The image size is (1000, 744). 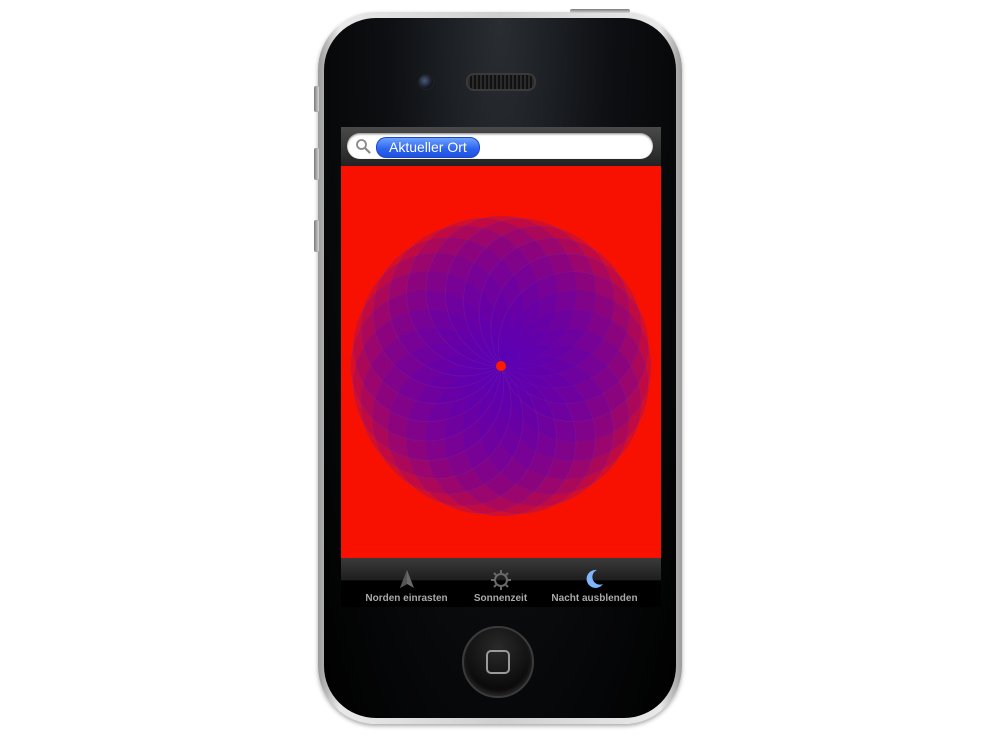 I want to click on tab-hide-night: Nacht ausblenden, so click(x=594, y=582).